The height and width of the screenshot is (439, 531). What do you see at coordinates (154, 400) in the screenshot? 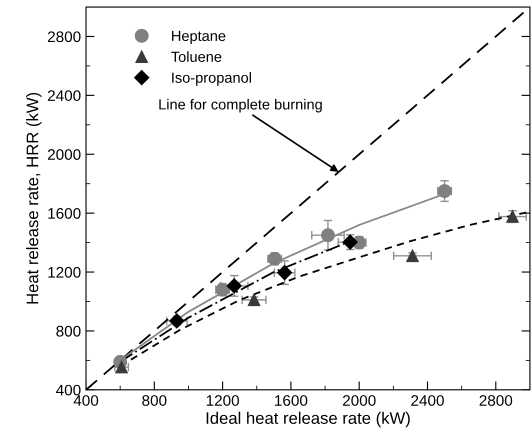
I see `x-tick-label: 800` at bounding box center [154, 400].